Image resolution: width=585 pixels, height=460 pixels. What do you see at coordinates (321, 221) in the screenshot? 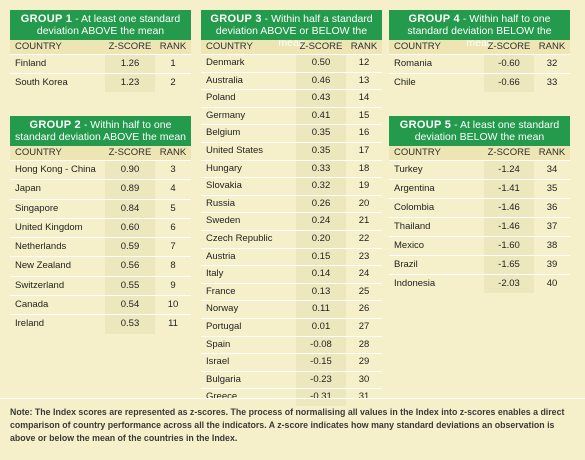
I see `cell-zscore: 0.24` at bounding box center [321, 221].